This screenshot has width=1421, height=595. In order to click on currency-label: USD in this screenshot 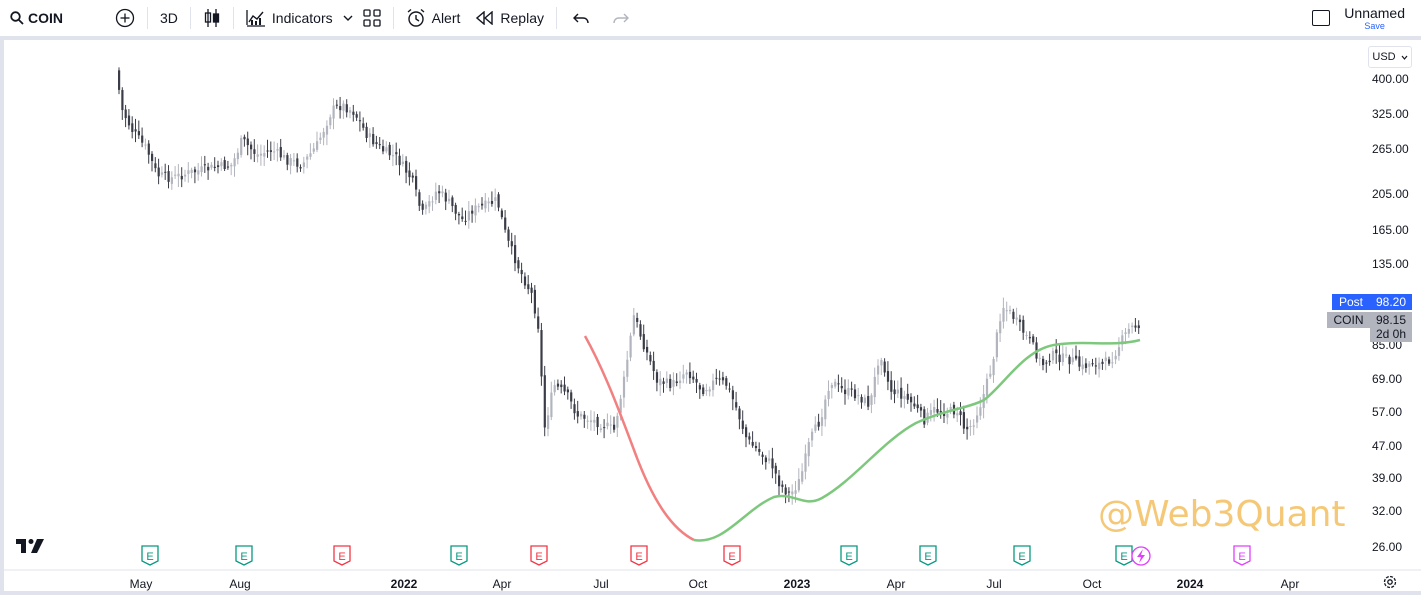, I will do `click(1384, 57)`.